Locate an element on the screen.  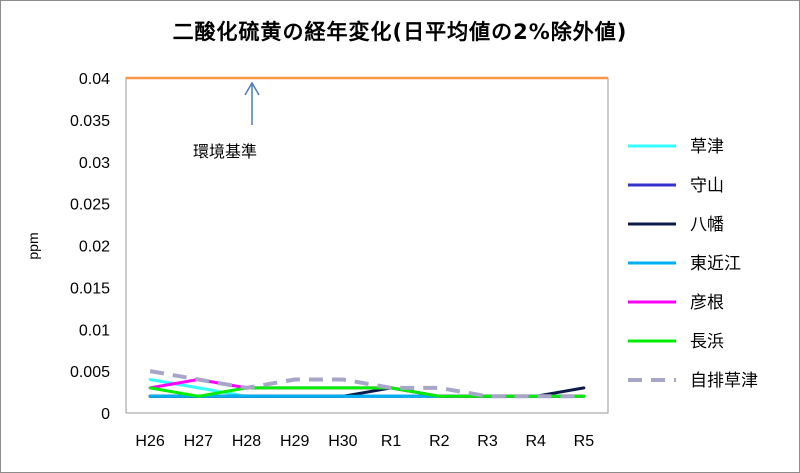
y-tick-label: 0.015 is located at coordinates (90, 288).